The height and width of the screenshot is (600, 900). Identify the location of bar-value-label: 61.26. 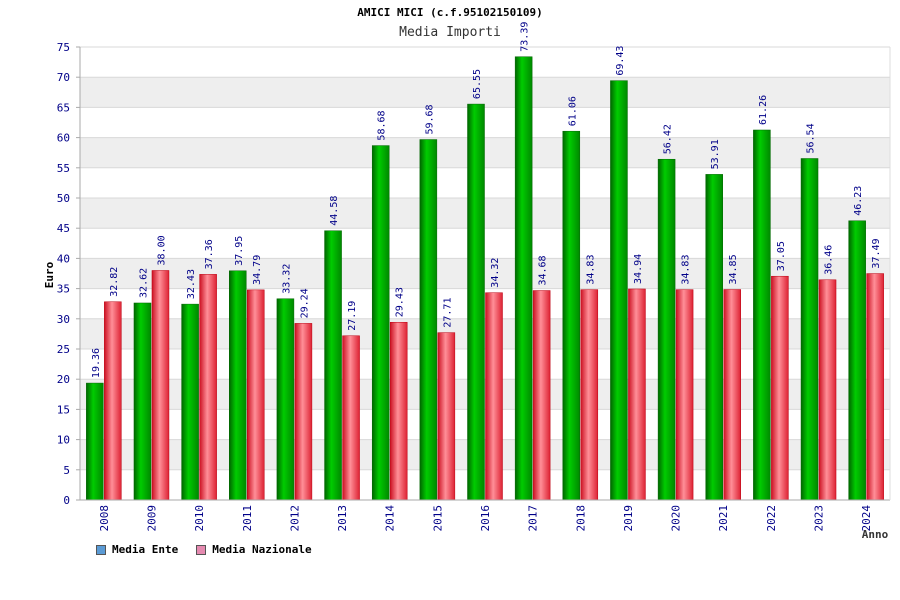
(763, 110).